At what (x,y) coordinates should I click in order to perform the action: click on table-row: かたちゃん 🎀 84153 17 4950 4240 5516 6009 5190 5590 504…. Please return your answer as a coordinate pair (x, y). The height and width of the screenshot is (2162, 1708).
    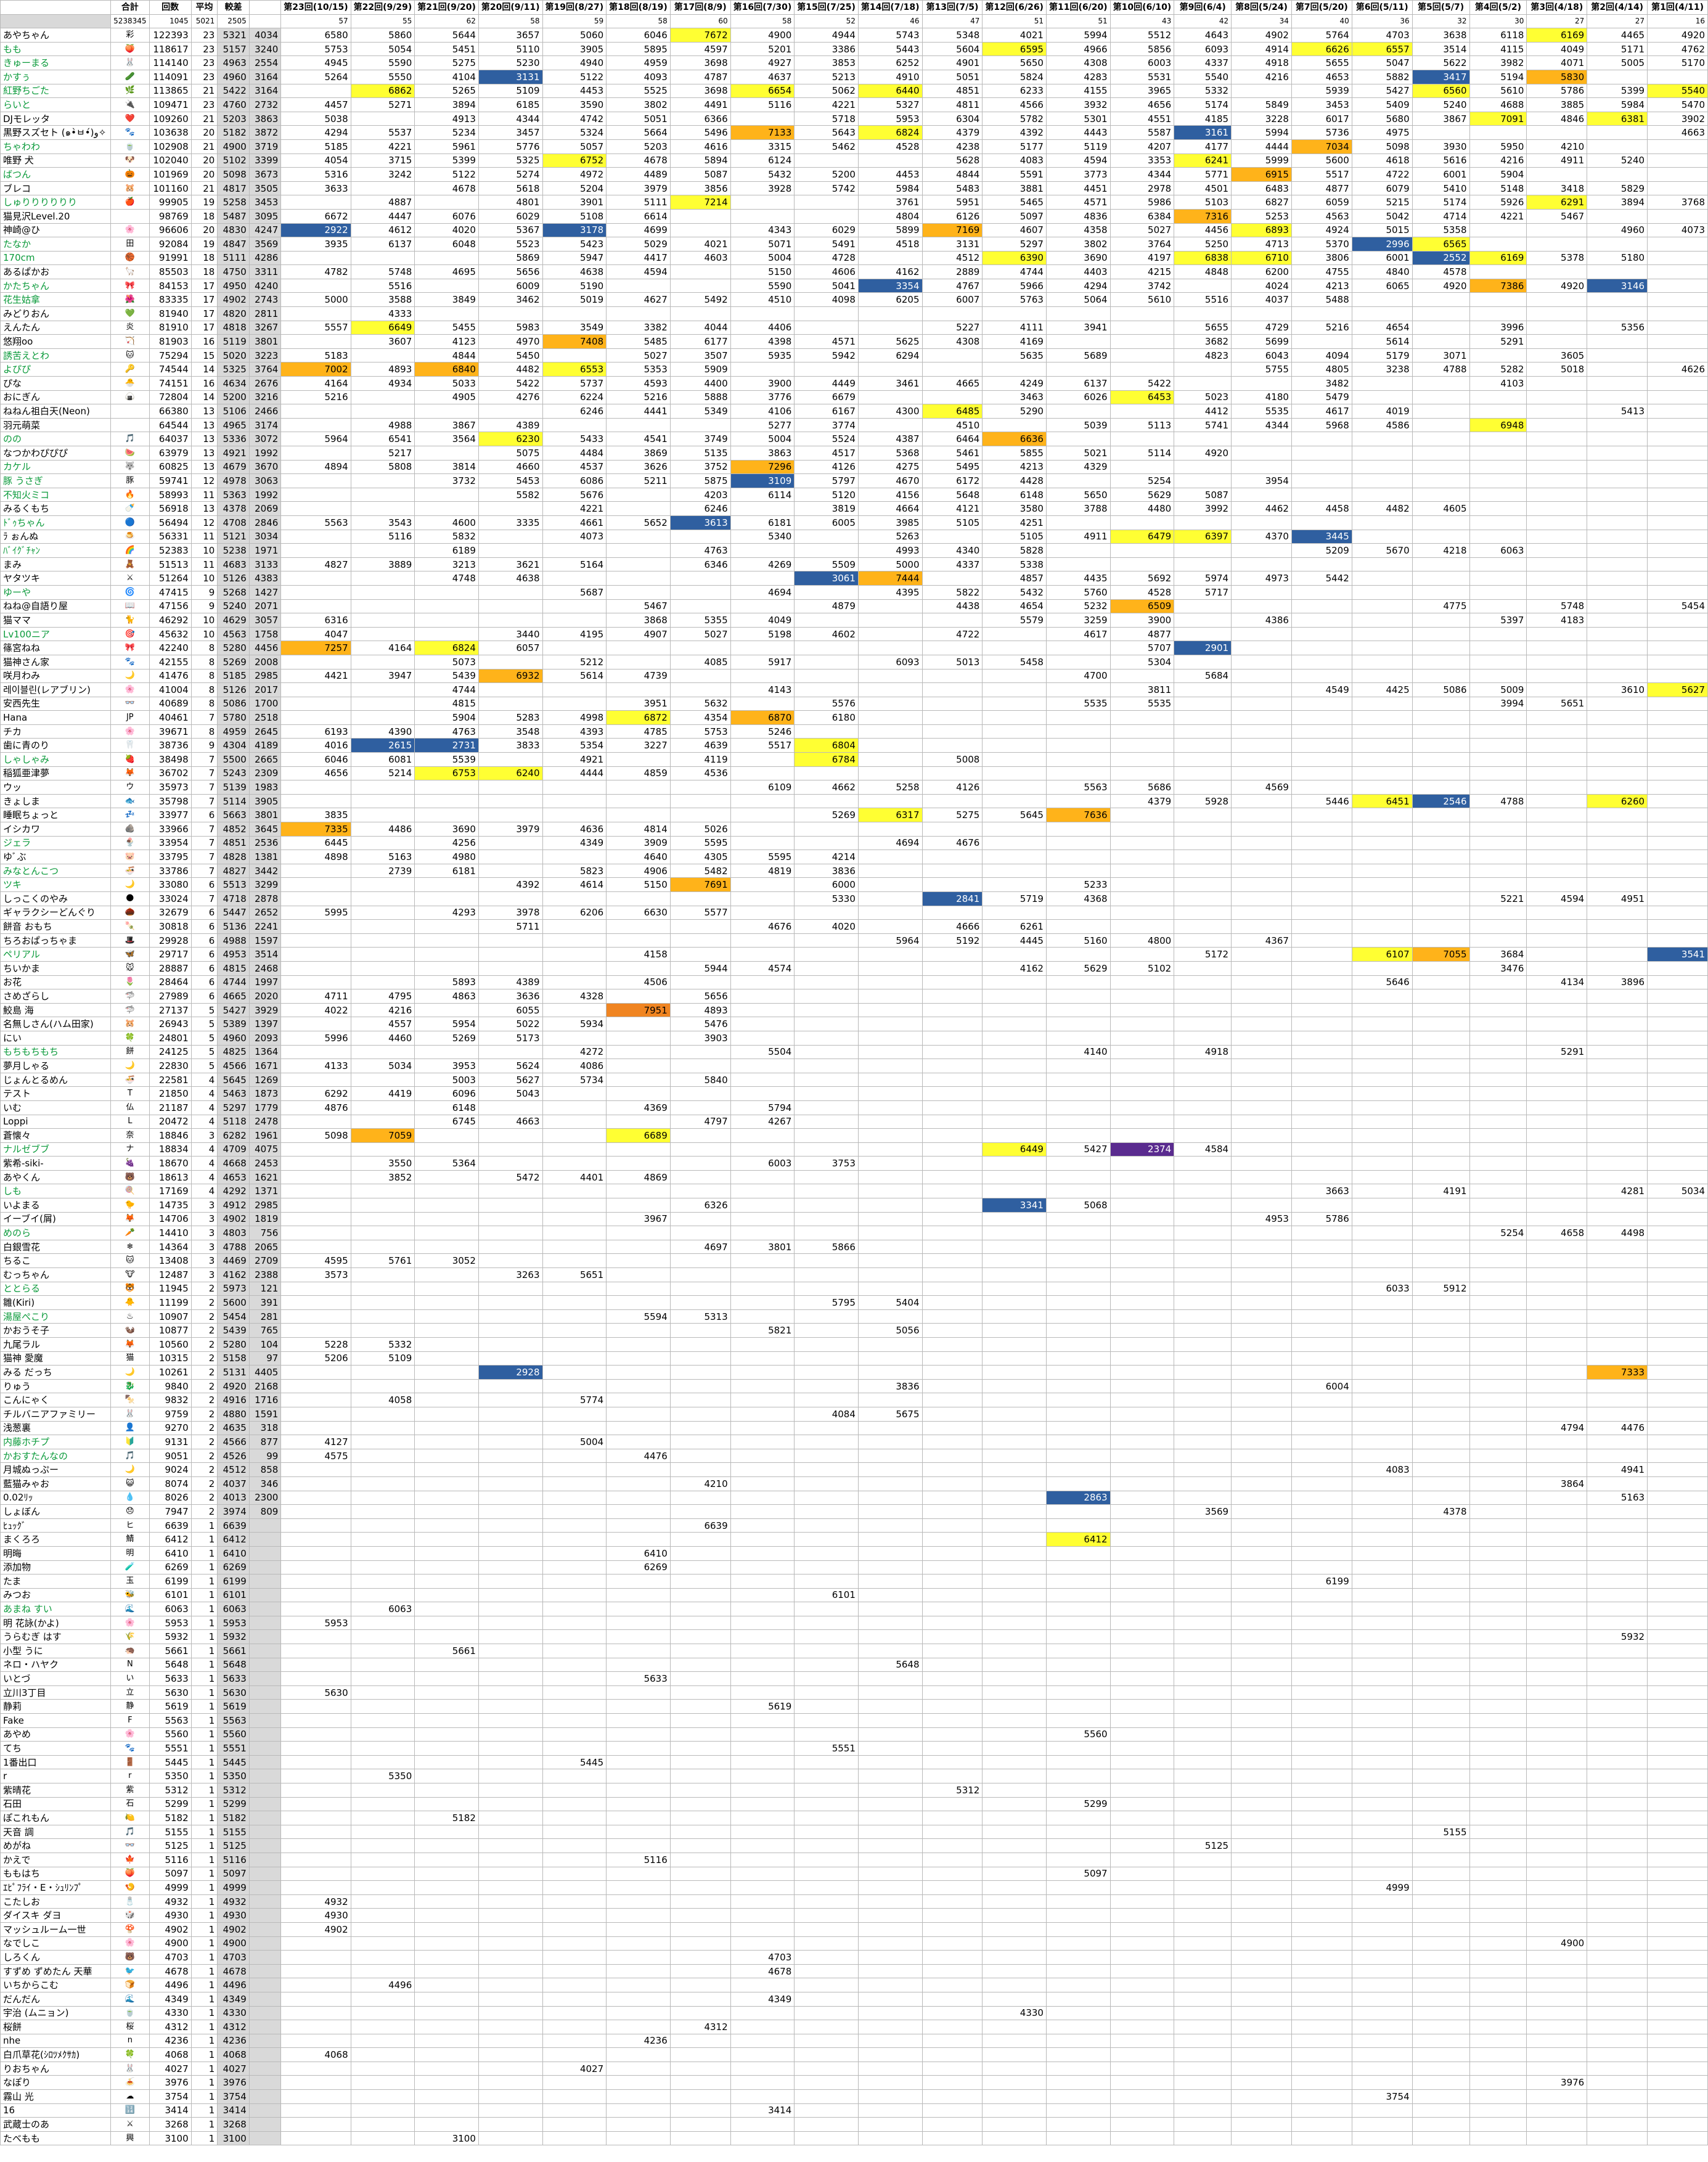
    Looking at the image, I should click on (854, 285).